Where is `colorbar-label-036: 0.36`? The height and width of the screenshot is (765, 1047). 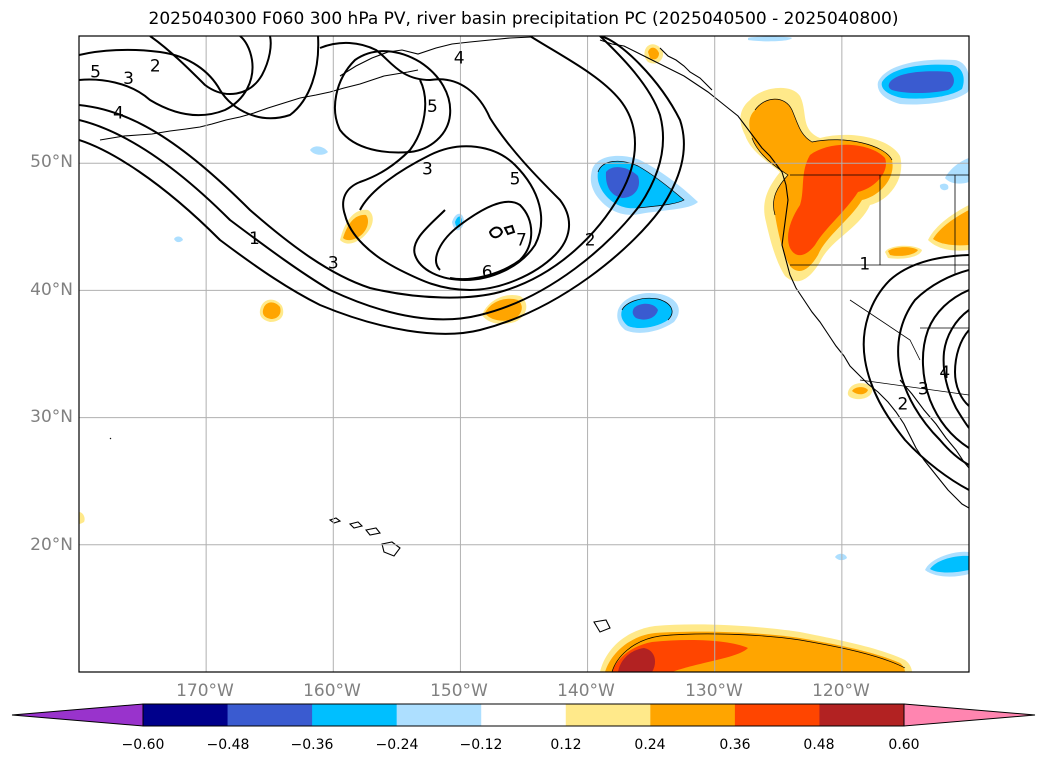
colorbar-label-036: 0.36 is located at coordinates (735, 745).